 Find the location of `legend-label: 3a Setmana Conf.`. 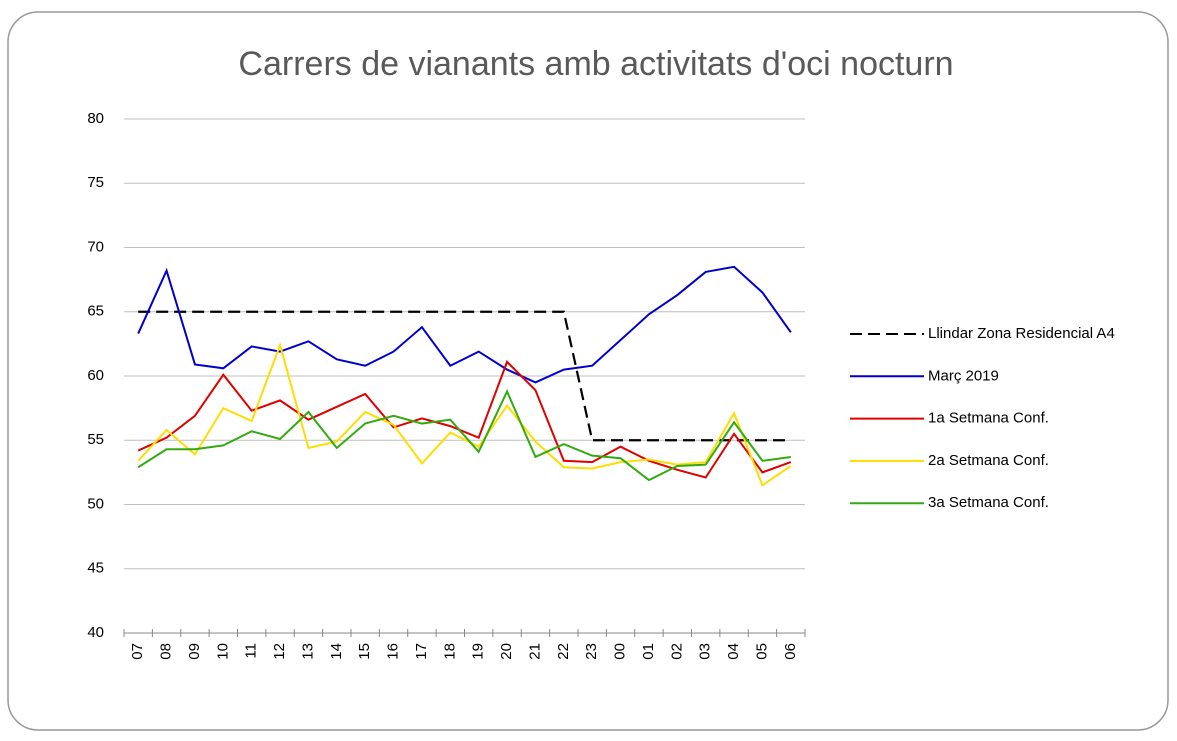

legend-label: 3a Setmana Conf. is located at coordinates (988, 502).